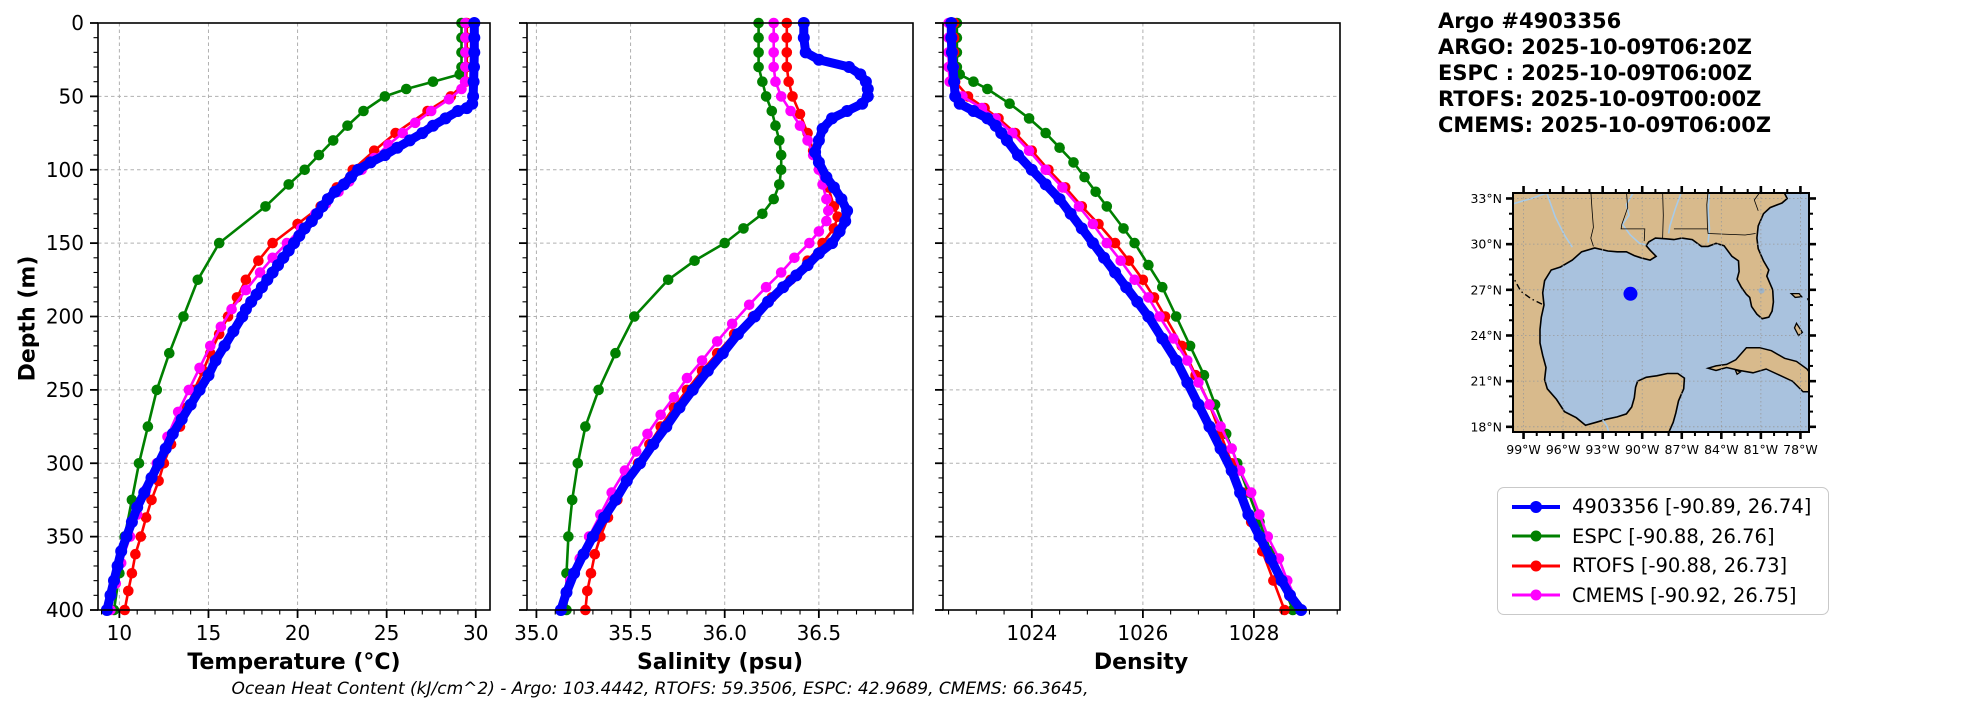 The image size is (1967, 712). Describe the element at coordinates (1536, 506) in the screenshot. I see `legend-line-sample-argo` at that location.